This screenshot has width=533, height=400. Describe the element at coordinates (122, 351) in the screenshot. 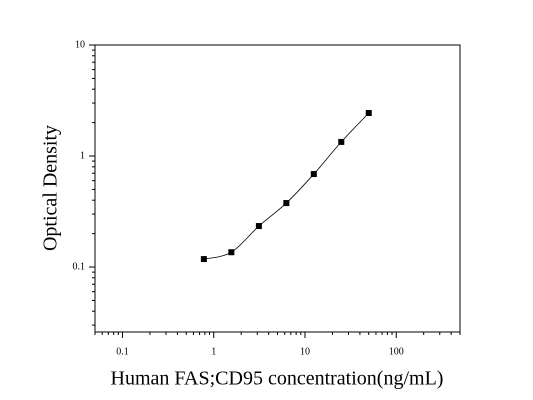

I see `x-tick-label: 0.1` at that location.